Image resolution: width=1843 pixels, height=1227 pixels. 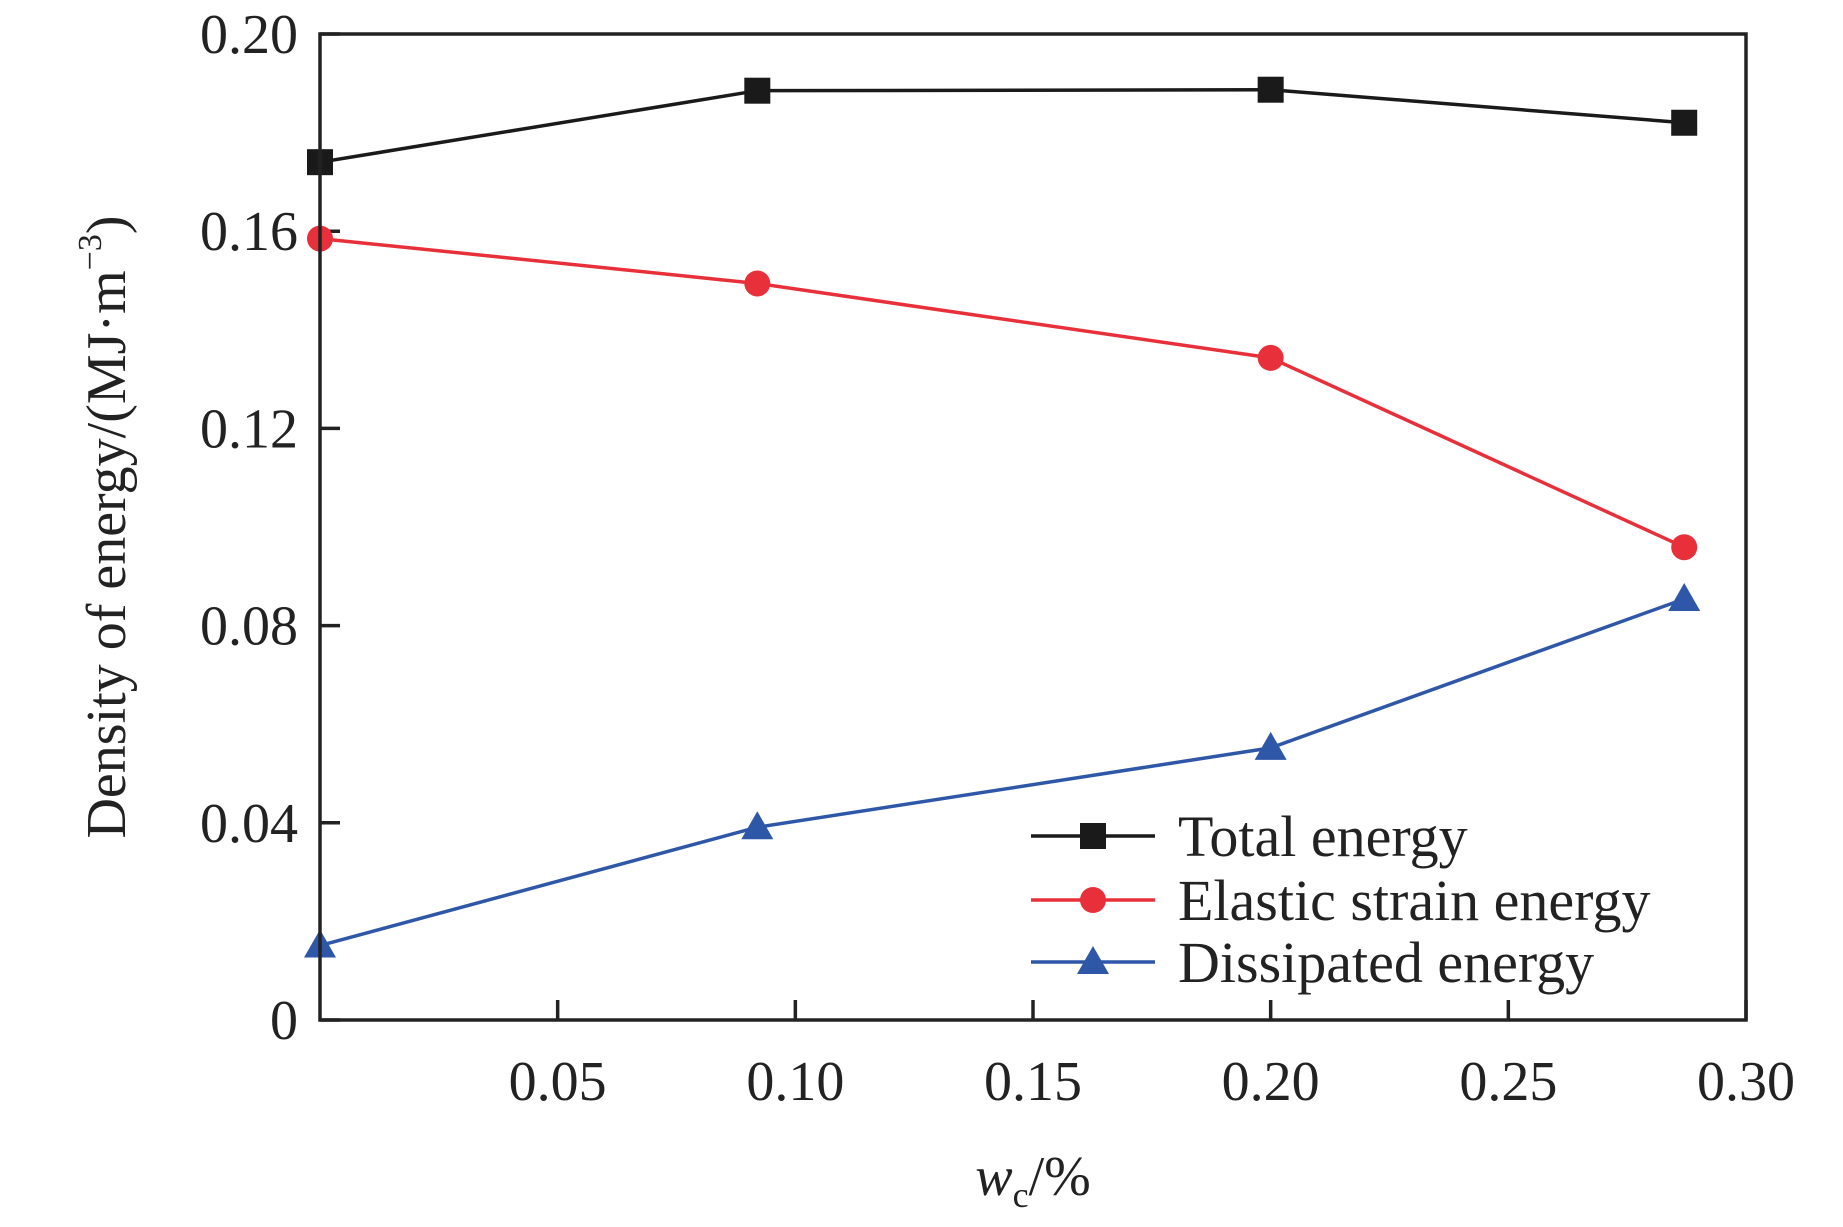 I want to click on x-tick-label: 0.10, so click(x=795, y=1082).